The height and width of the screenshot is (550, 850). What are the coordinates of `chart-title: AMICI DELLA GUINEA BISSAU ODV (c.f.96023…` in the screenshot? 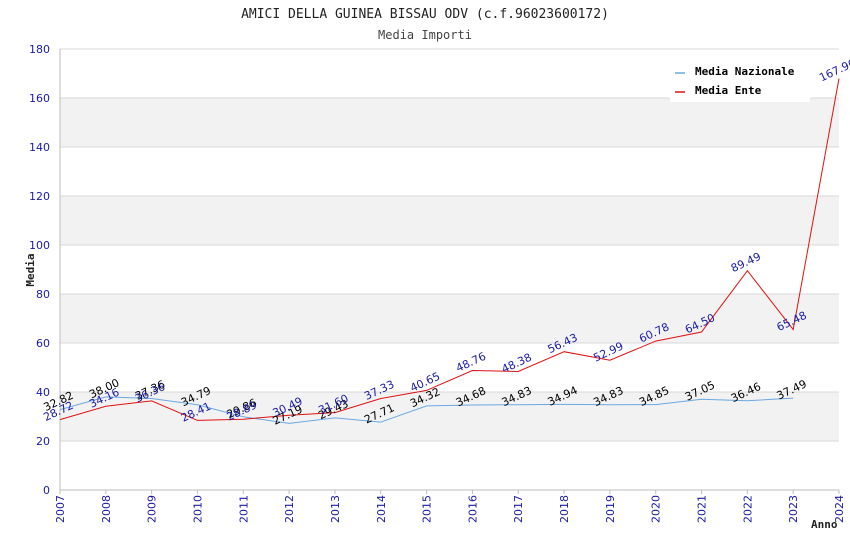 It's located at (425, 14).